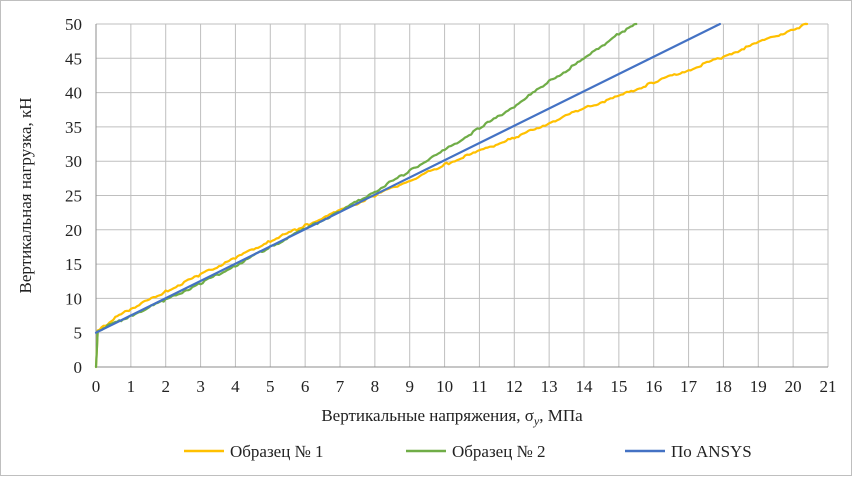 The image size is (852, 477). Describe the element at coordinates (479, 386) in the screenshot. I see `x-tick-label: 11` at that location.